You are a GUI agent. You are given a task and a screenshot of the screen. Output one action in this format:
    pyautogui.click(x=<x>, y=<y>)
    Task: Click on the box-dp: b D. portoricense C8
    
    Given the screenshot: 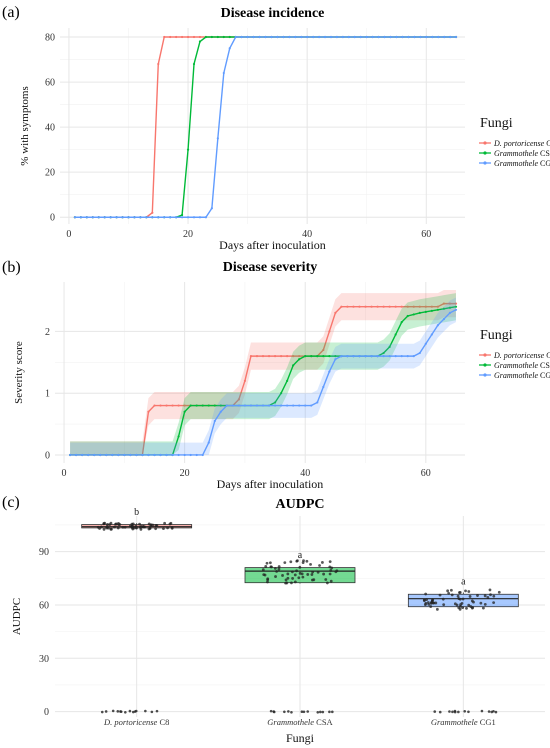 What is the action you would take?
    pyautogui.click(x=137, y=617)
    